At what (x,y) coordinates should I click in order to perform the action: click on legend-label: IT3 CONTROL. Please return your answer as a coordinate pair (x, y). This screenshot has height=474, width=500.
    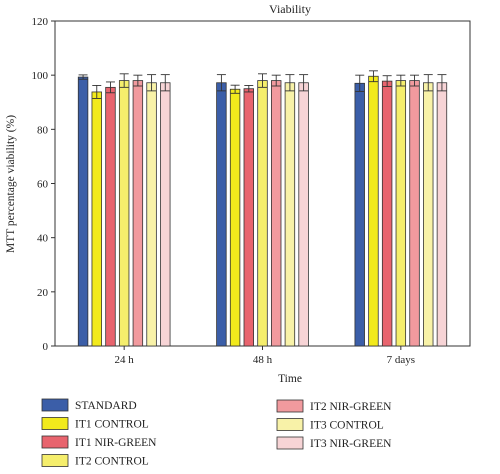
    Looking at the image, I should click on (347, 426).